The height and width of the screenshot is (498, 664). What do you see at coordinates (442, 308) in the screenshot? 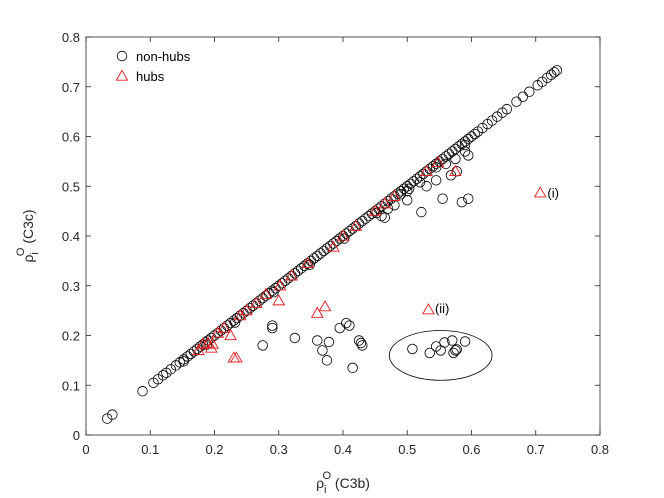
I see `annotation-label: (ii)` at bounding box center [442, 308].